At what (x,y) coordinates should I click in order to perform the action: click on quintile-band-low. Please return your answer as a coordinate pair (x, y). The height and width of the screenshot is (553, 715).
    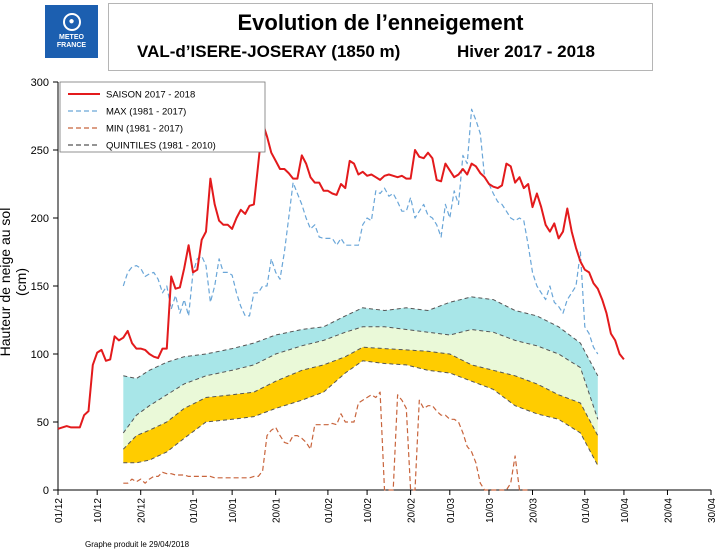
    Looking at the image, I should click on (360, 406).